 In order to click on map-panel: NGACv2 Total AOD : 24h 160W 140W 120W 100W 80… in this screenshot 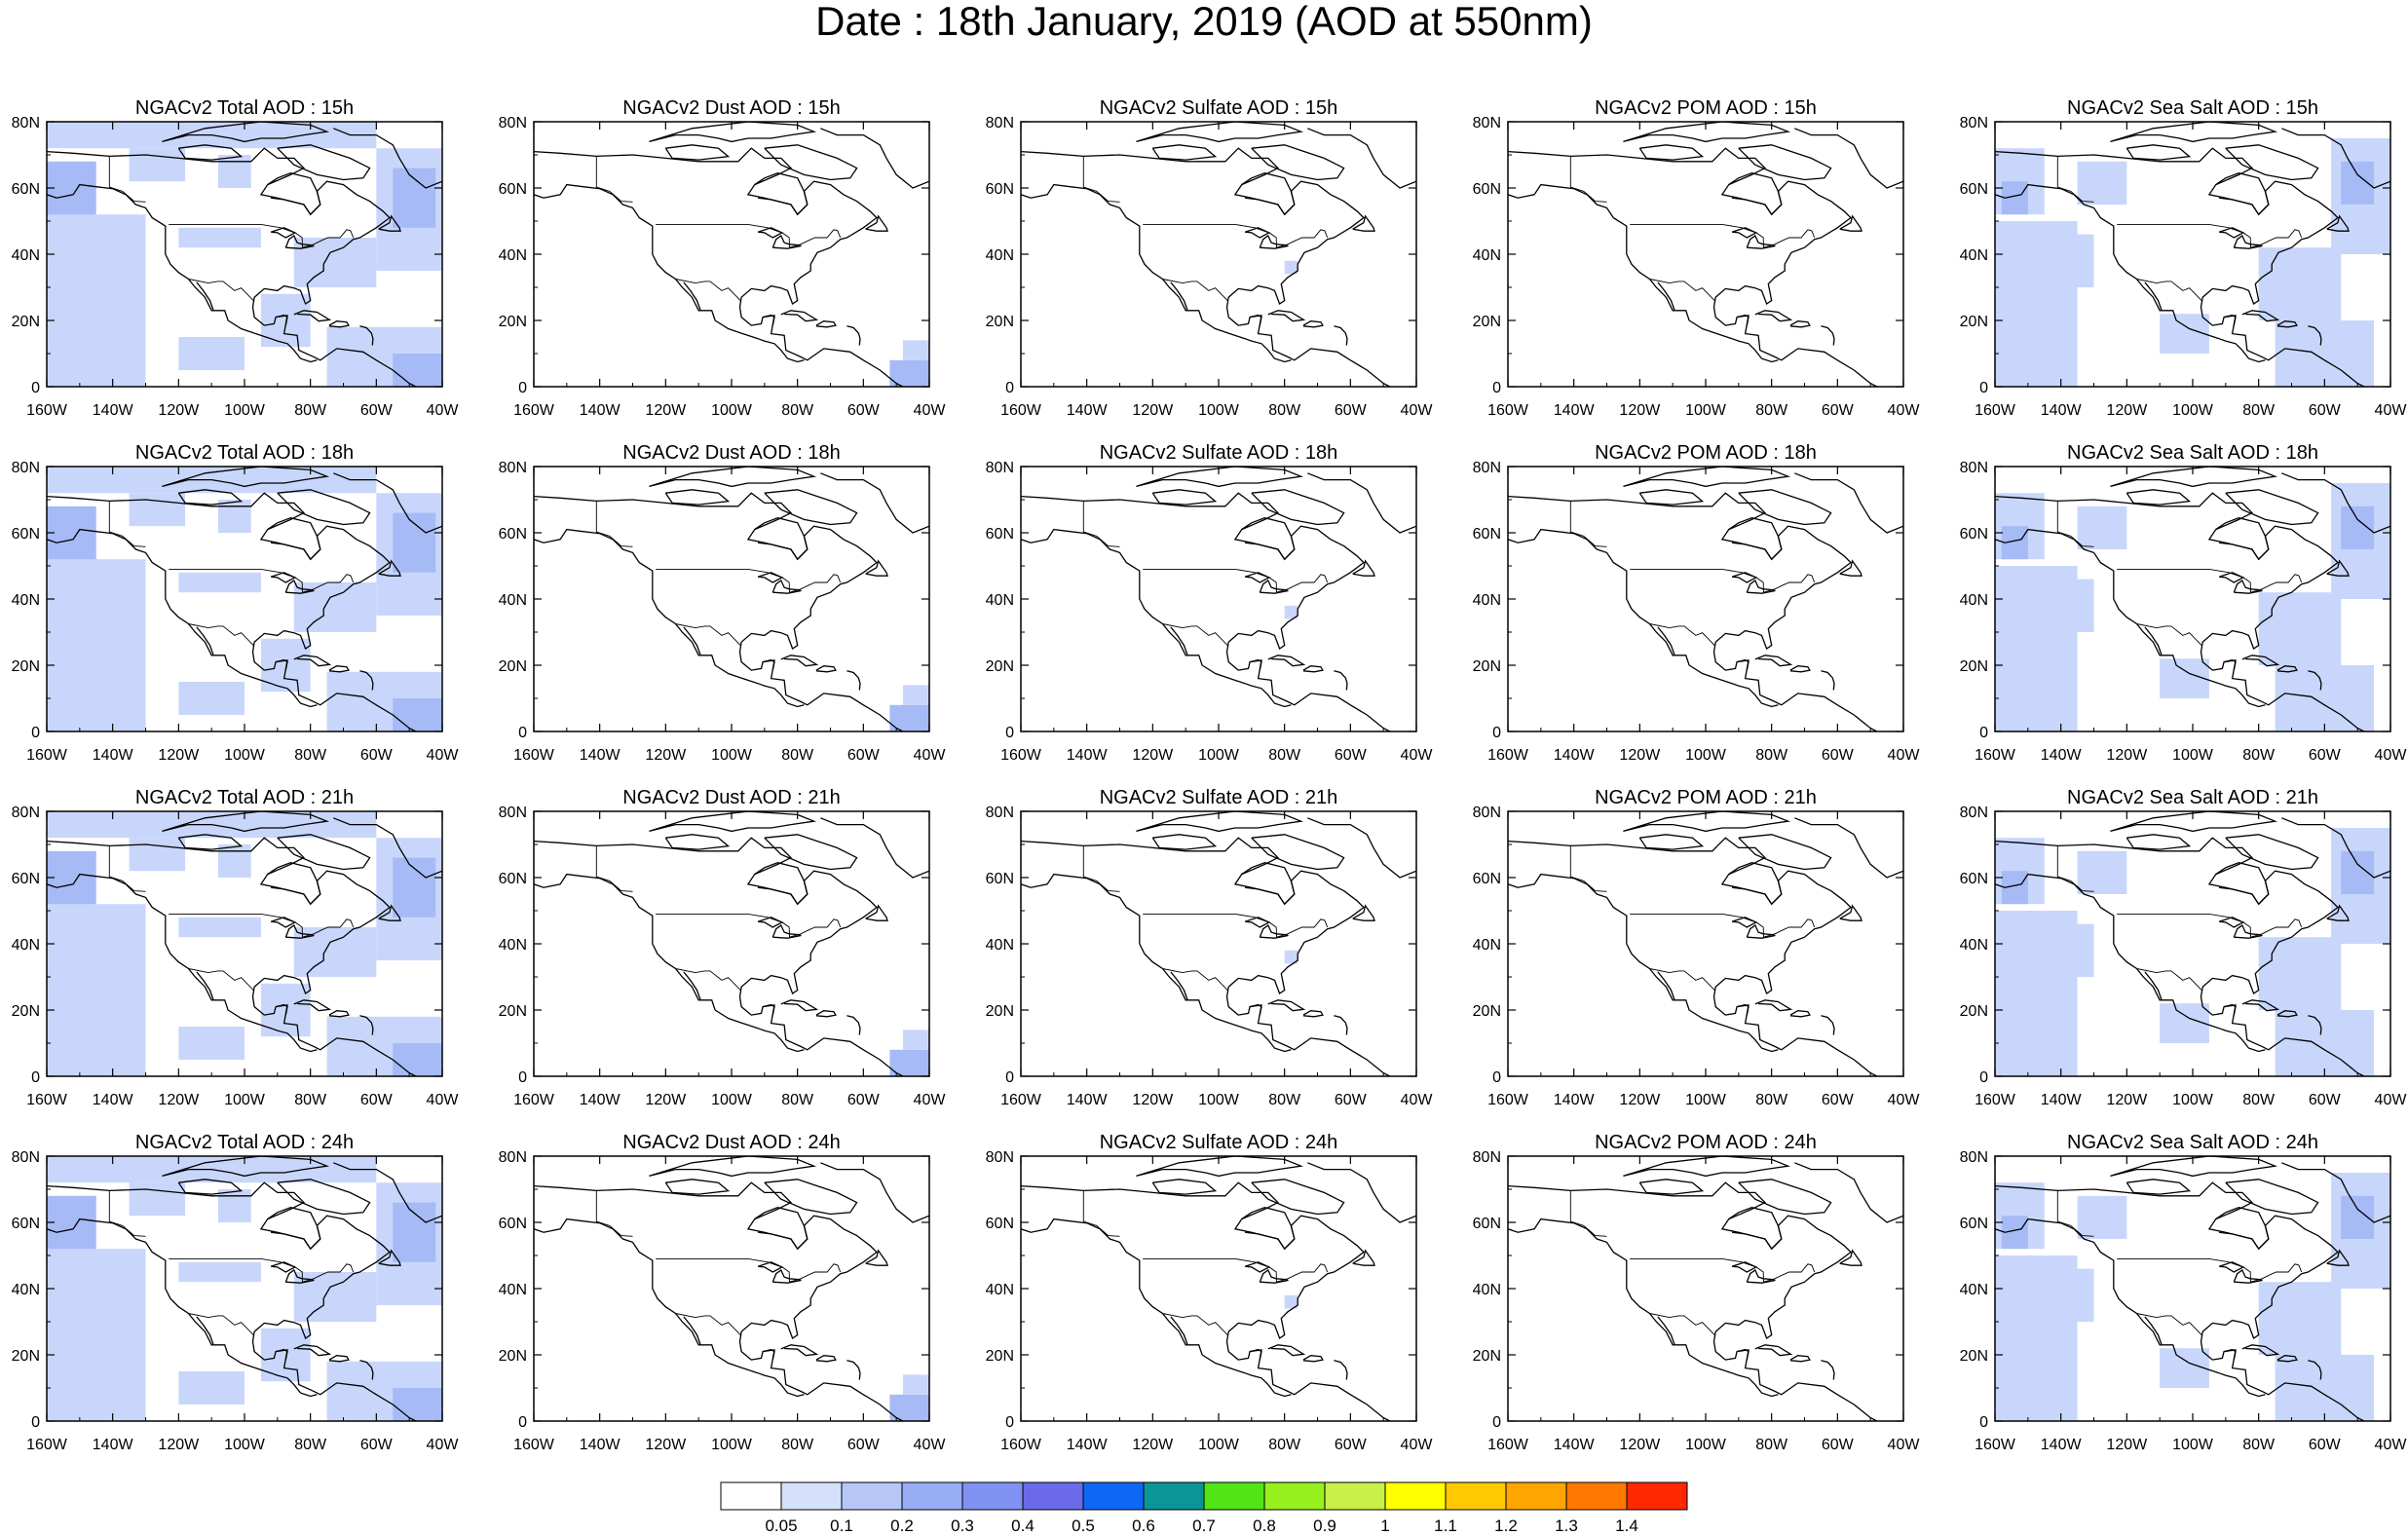, I will do `click(236, 1292)`.